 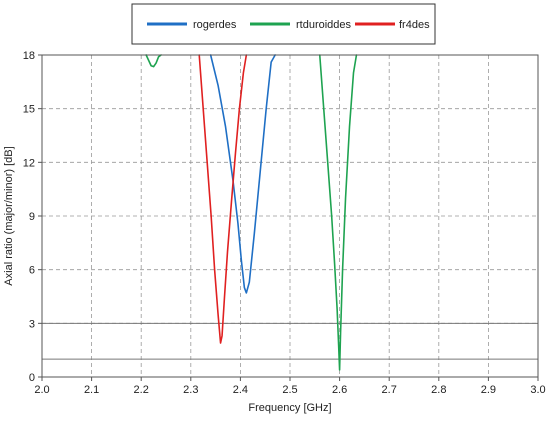 I want to click on y-tick-label: 9, so click(x=32, y=217).